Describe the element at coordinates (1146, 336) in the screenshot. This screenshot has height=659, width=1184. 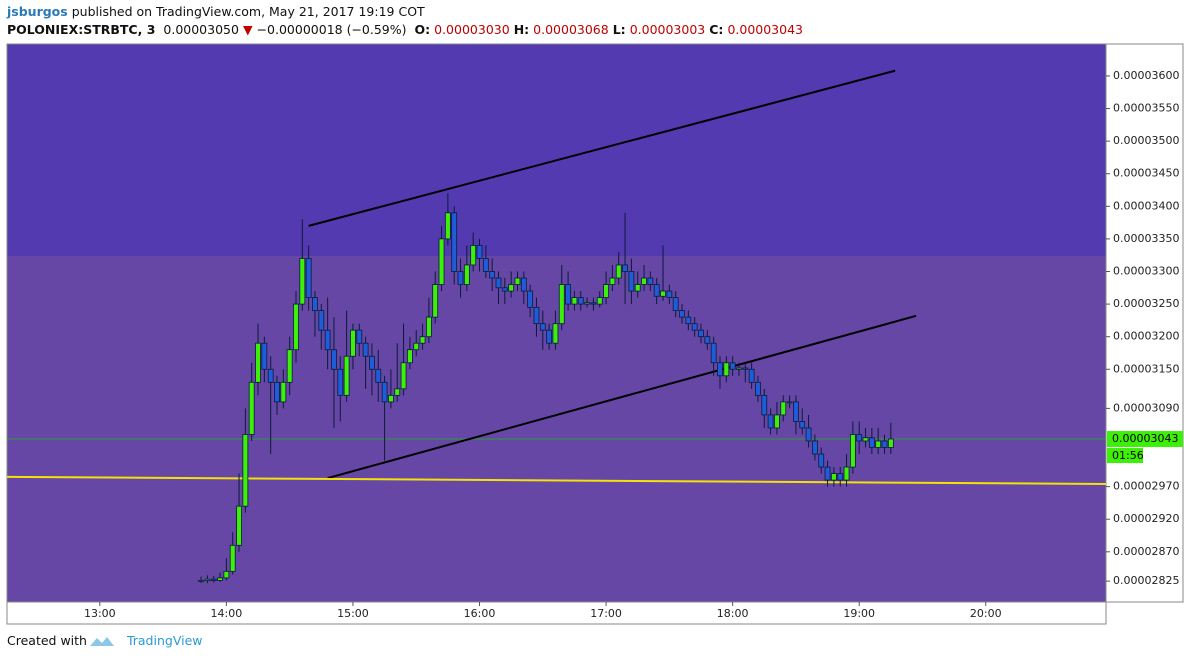
I see `y-tick-label: 0.00003200` at that location.